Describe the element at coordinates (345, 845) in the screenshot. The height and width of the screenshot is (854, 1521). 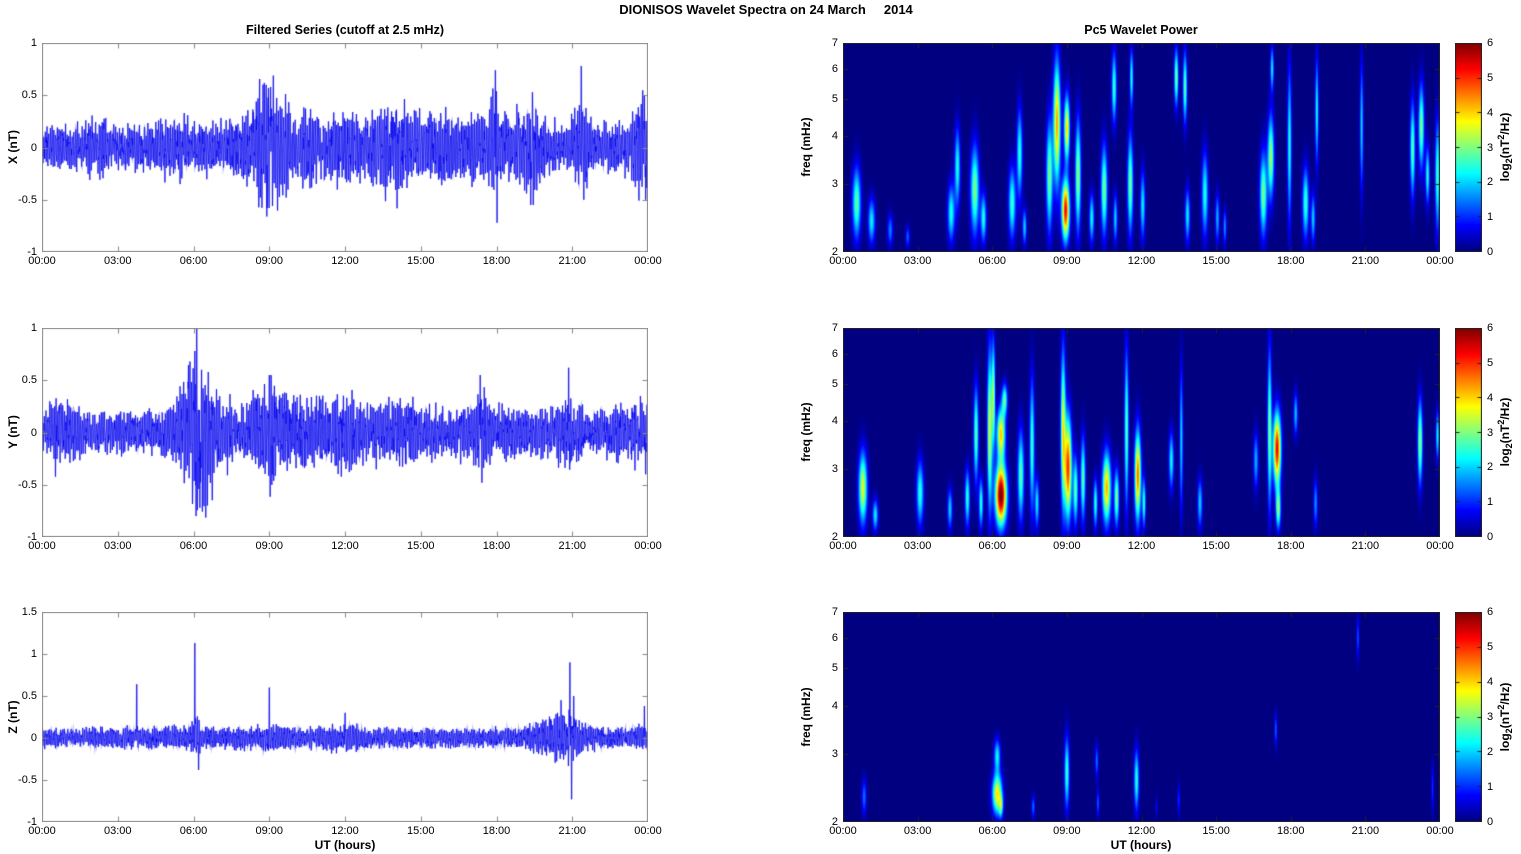
I see `x-axis-label-left: UT (hours)` at that location.